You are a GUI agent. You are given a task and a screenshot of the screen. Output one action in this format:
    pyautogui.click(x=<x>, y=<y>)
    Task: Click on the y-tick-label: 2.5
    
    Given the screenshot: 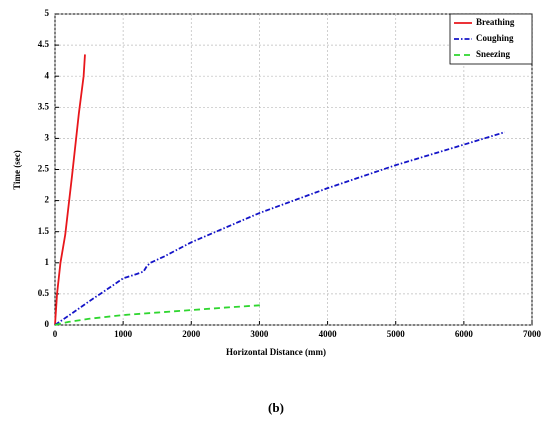 What is the action you would take?
    pyautogui.click(x=44, y=169)
    